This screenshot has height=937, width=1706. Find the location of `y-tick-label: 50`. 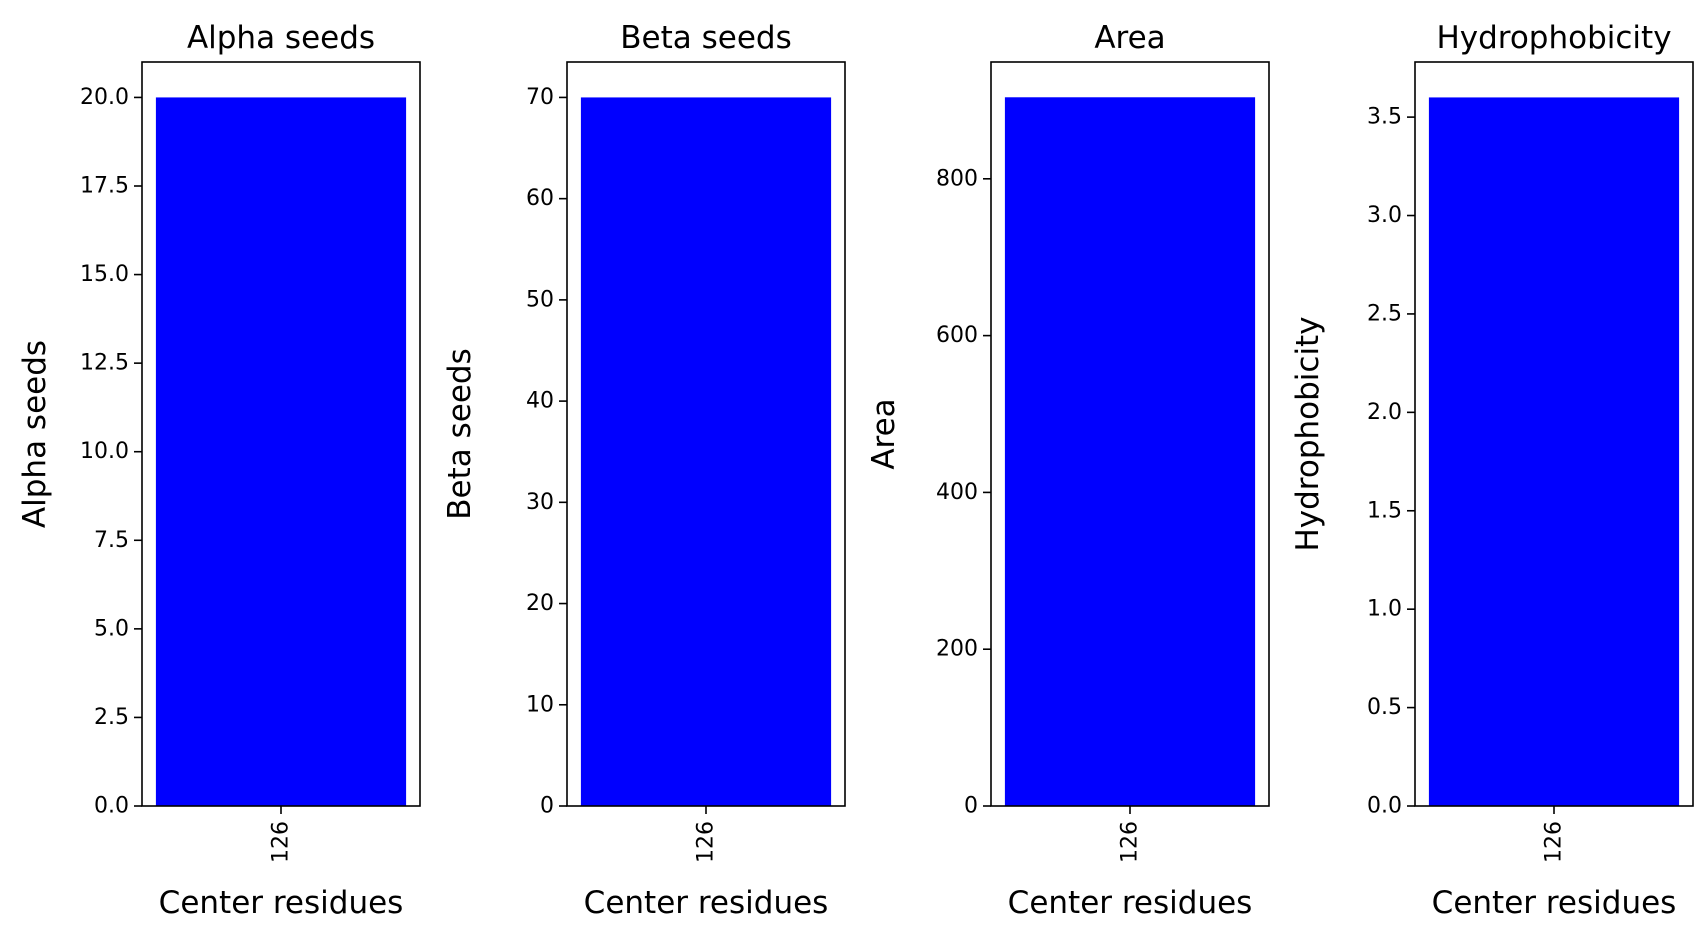

y-tick-label: 50 is located at coordinates (540, 299).